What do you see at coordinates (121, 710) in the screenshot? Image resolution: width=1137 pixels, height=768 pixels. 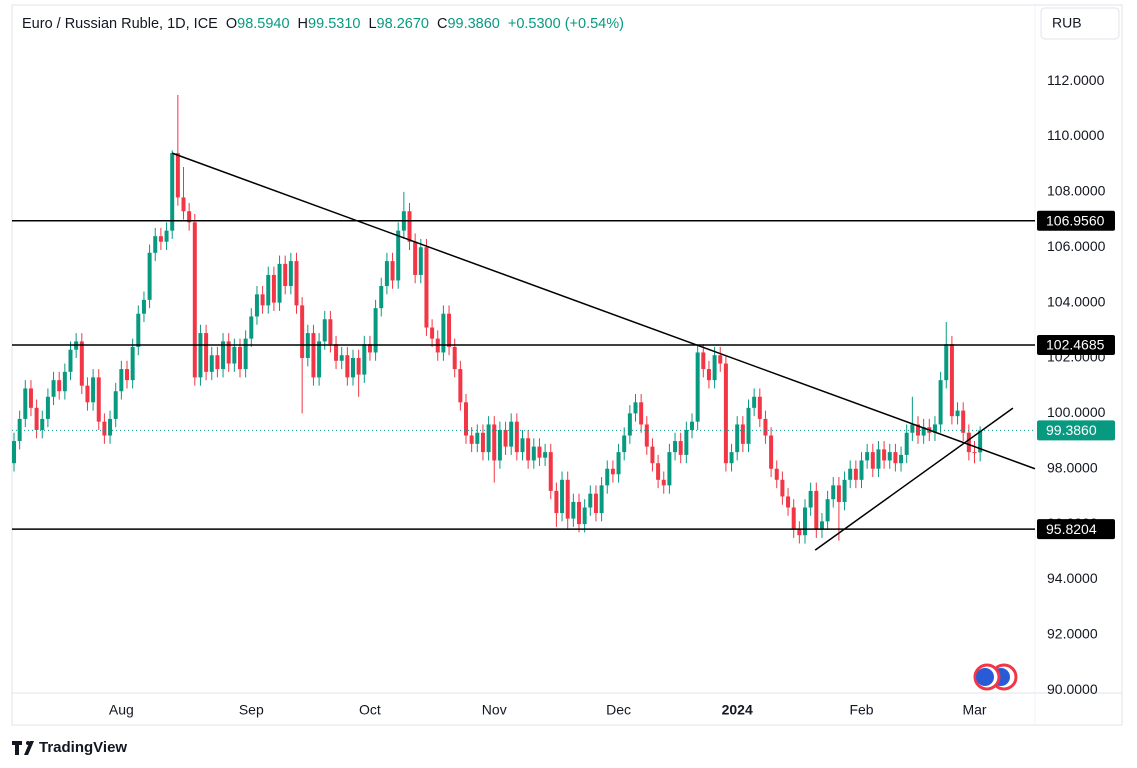 I see `x-tick-label: Aug` at bounding box center [121, 710].